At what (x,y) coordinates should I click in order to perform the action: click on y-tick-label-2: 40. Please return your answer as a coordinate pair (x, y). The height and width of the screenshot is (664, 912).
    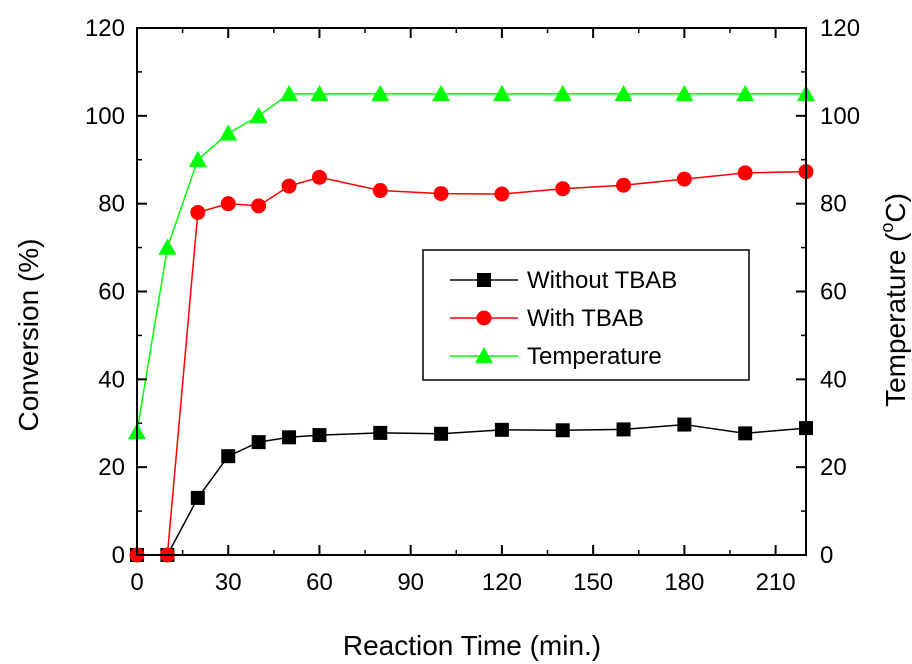
    Looking at the image, I should click on (111, 379).